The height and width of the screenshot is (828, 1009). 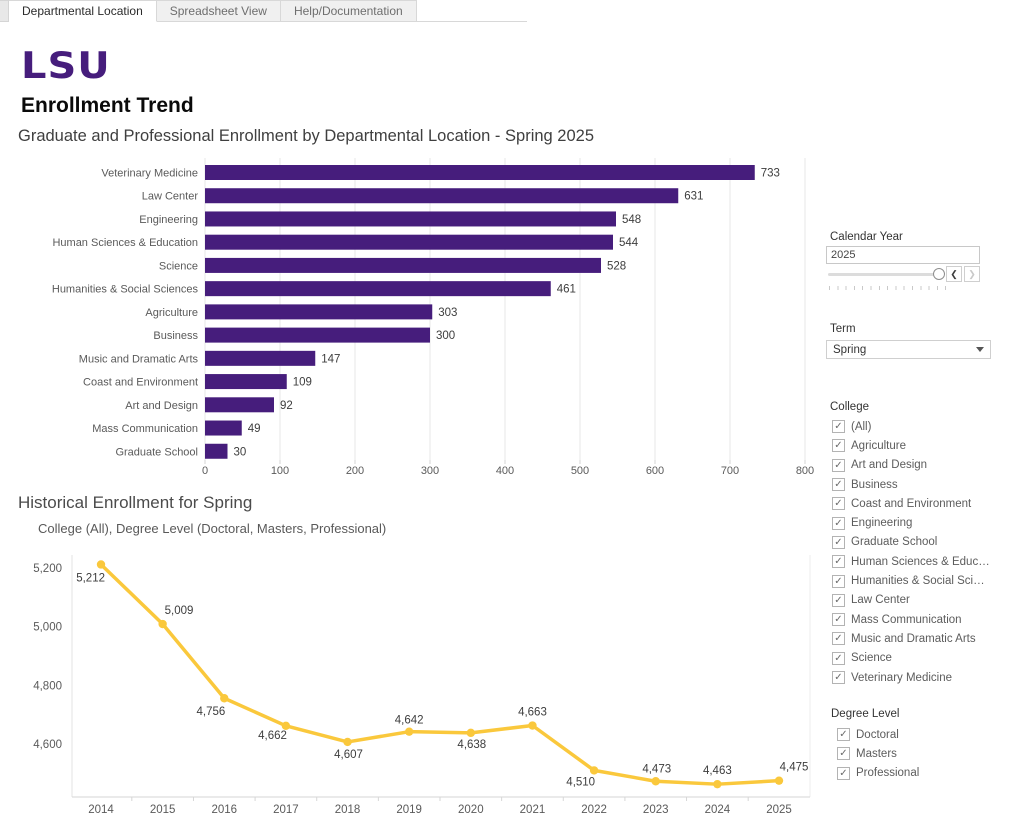 What do you see at coordinates (903, 255) in the screenshot?
I see `calendar-year-input` at bounding box center [903, 255].